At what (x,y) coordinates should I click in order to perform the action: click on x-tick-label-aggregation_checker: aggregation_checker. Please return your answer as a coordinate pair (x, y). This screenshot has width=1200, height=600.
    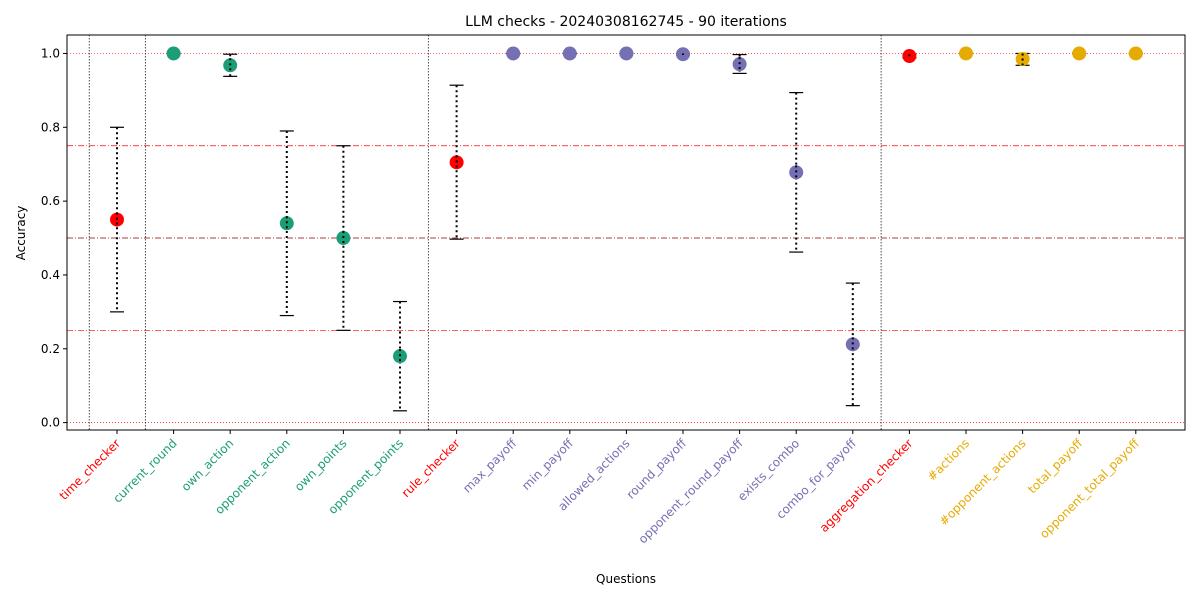
    Looking at the image, I should click on (866, 485).